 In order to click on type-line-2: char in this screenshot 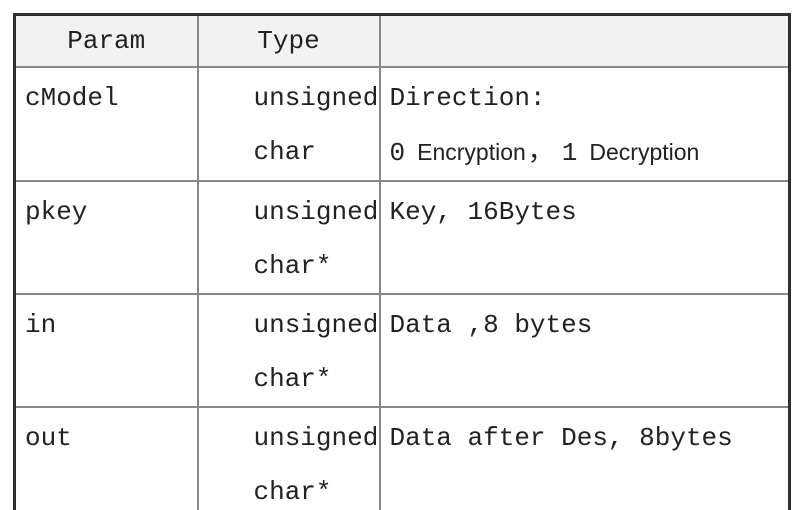, I will do `click(284, 151)`.